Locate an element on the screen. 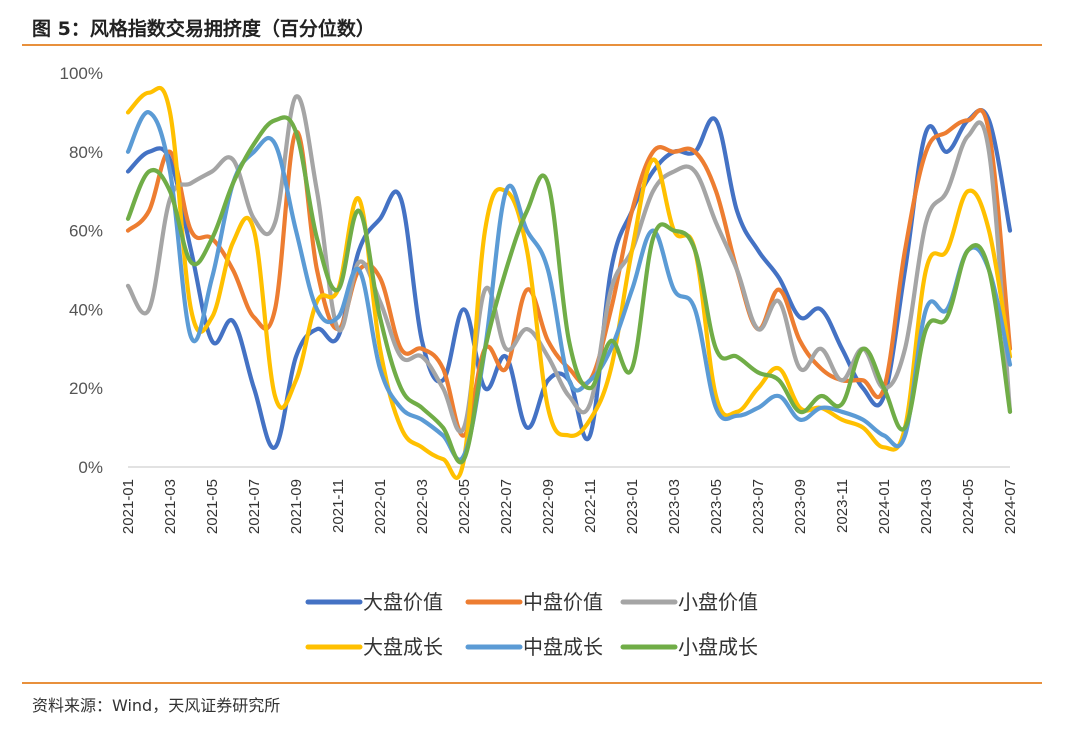 The height and width of the screenshot is (735, 1080). x-tick-label: 2021-07 is located at coordinates (254, 506).